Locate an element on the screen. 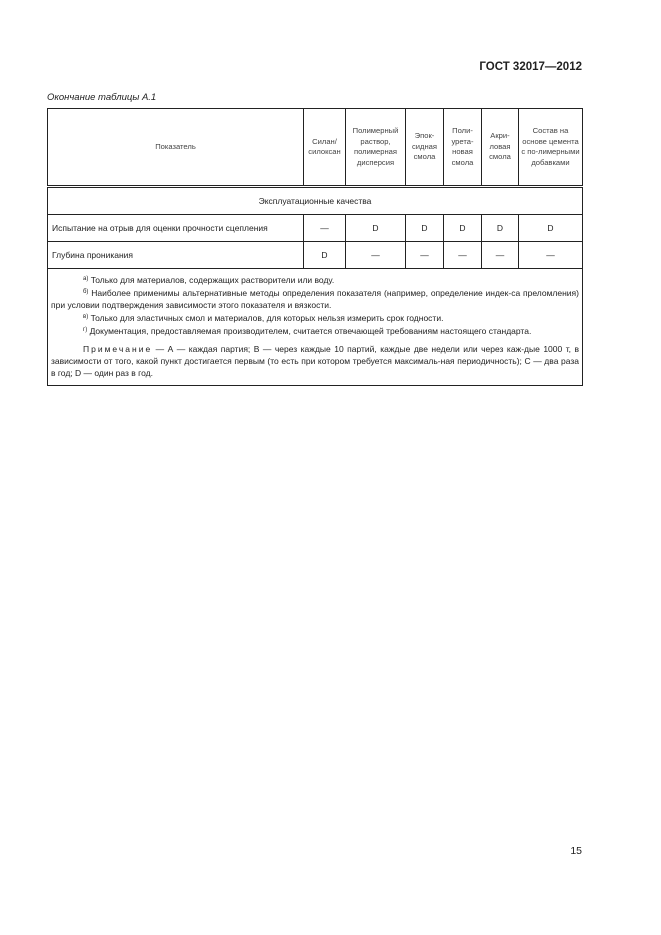  table-cell: Глубина проникания is located at coordinates (175, 255).